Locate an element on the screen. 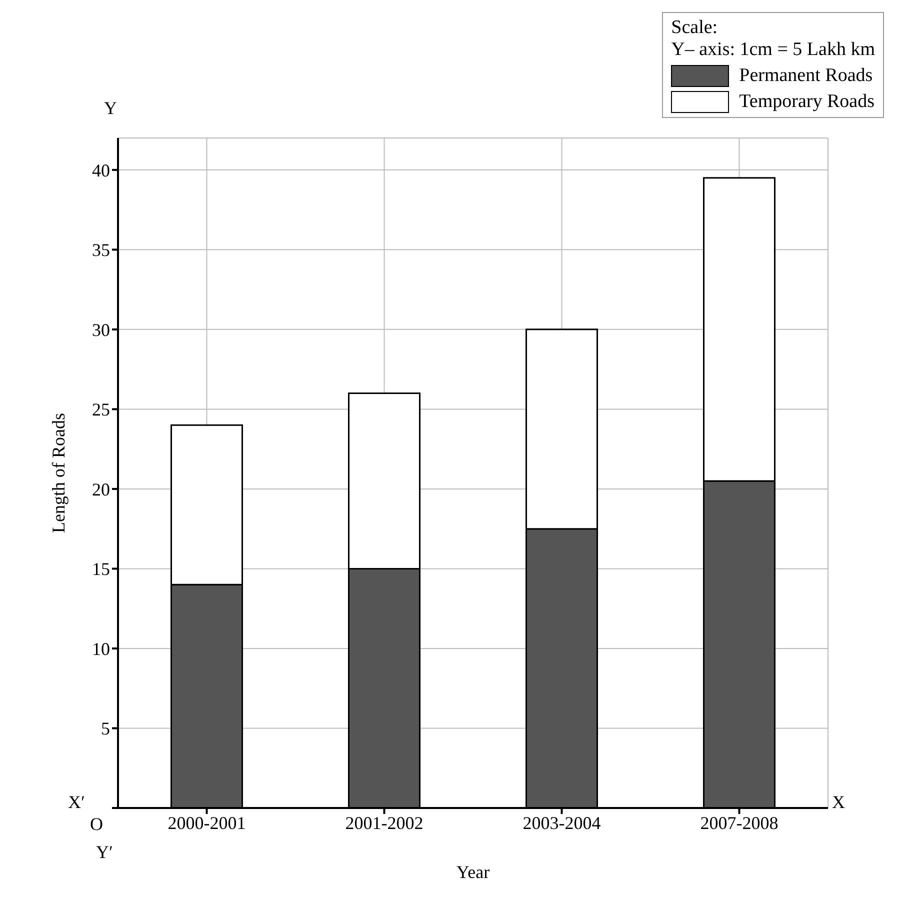 This screenshot has height=914, width=903. y-tick-label: 10 is located at coordinates (101, 648).